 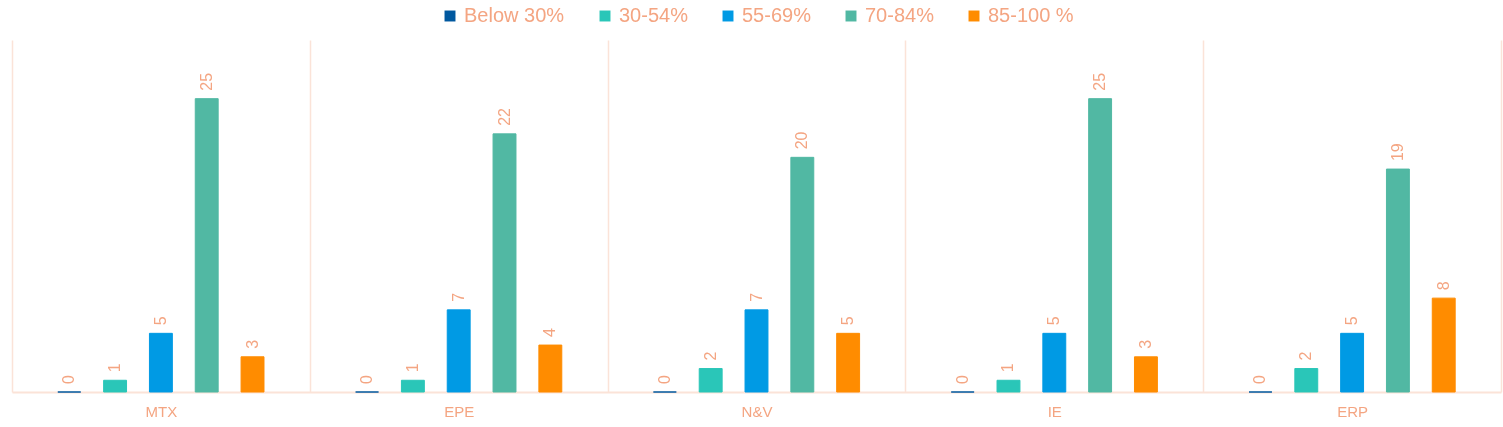 What do you see at coordinates (777, 15) in the screenshot?
I see `legend-label: 55-69%` at bounding box center [777, 15].